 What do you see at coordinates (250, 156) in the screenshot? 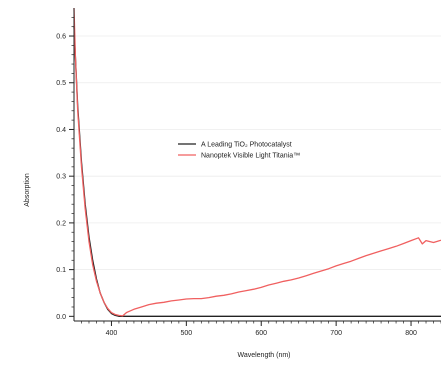
I see `legend-label-nanoptek: Nanoptek Visible Light Titania™` at bounding box center [250, 156].